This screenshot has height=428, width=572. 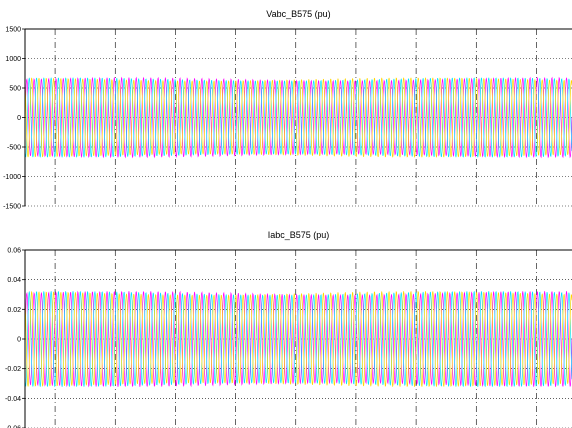 What do you see at coordinates (14, 280) in the screenshot?
I see `y-tick-label: 0.04` at bounding box center [14, 280].